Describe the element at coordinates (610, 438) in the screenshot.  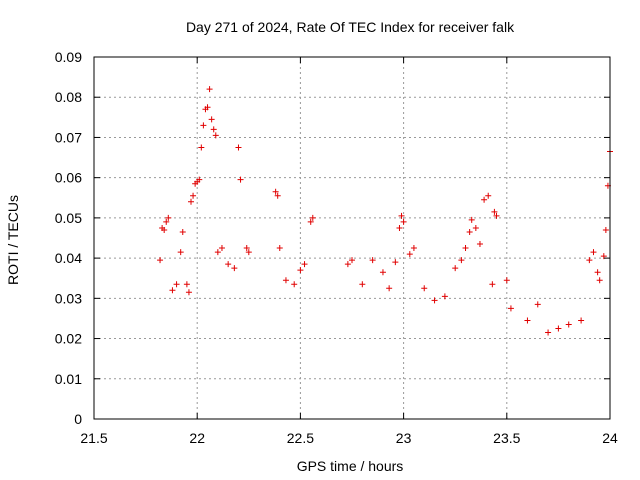
I see `x-tick-label: 24` at that location.